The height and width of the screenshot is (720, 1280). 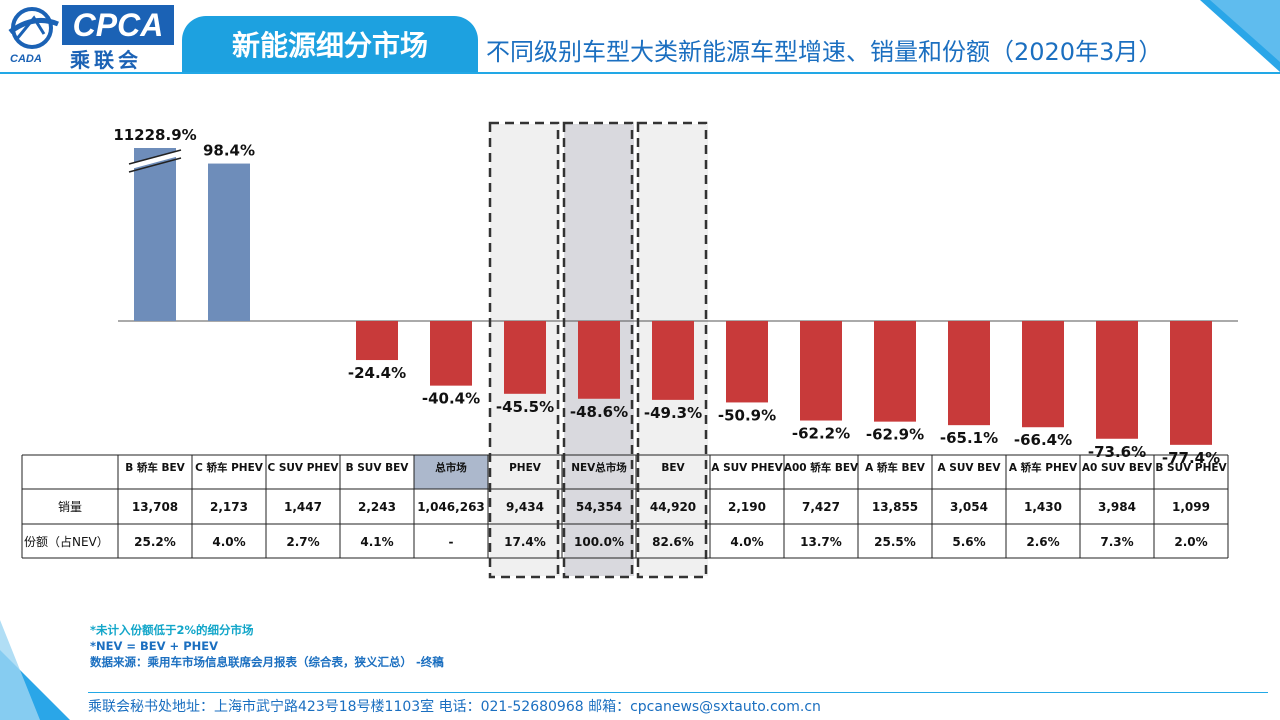 What do you see at coordinates (154, 646) in the screenshot?
I see `note-nev-definition: *NEV = BEV + PHEV` at bounding box center [154, 646].